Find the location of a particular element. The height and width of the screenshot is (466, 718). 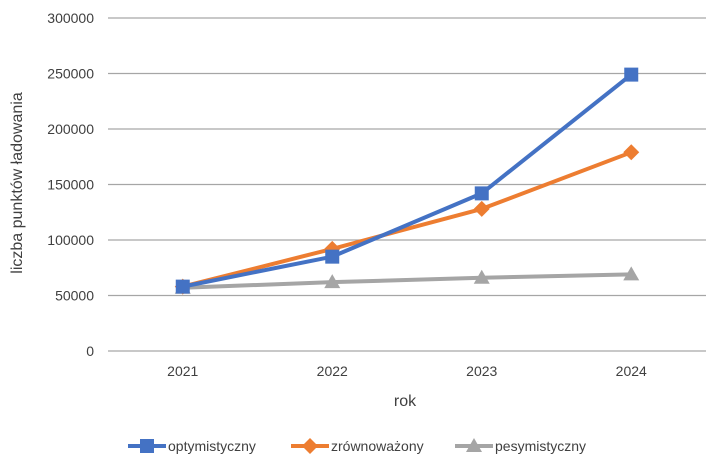

legend-item: pesymistyczny is located at coordinates (520, 446).